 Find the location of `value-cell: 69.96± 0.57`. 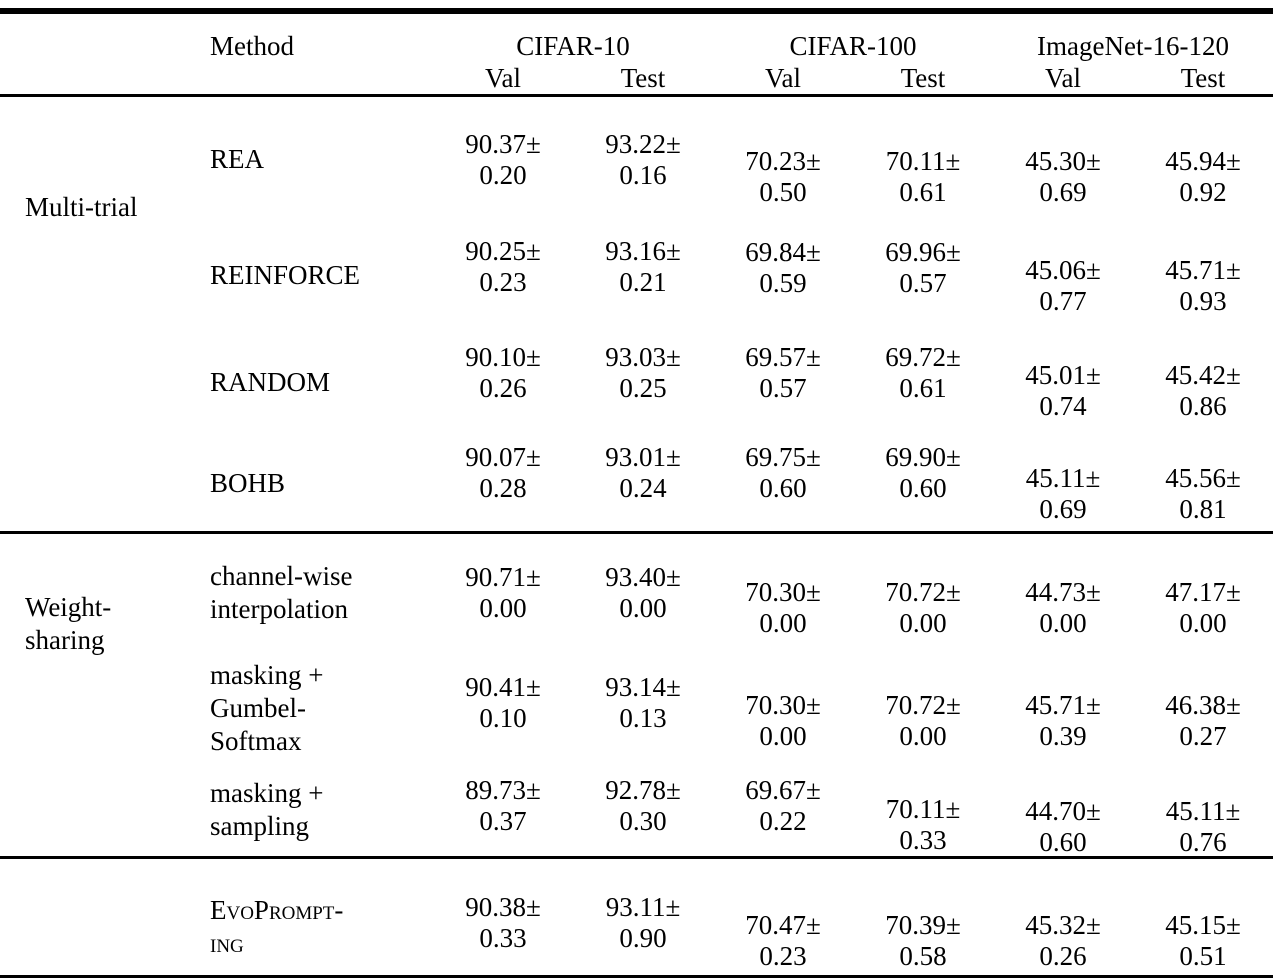

value-cell: 69.96± 0.57 is located at coordinates (923, 268).